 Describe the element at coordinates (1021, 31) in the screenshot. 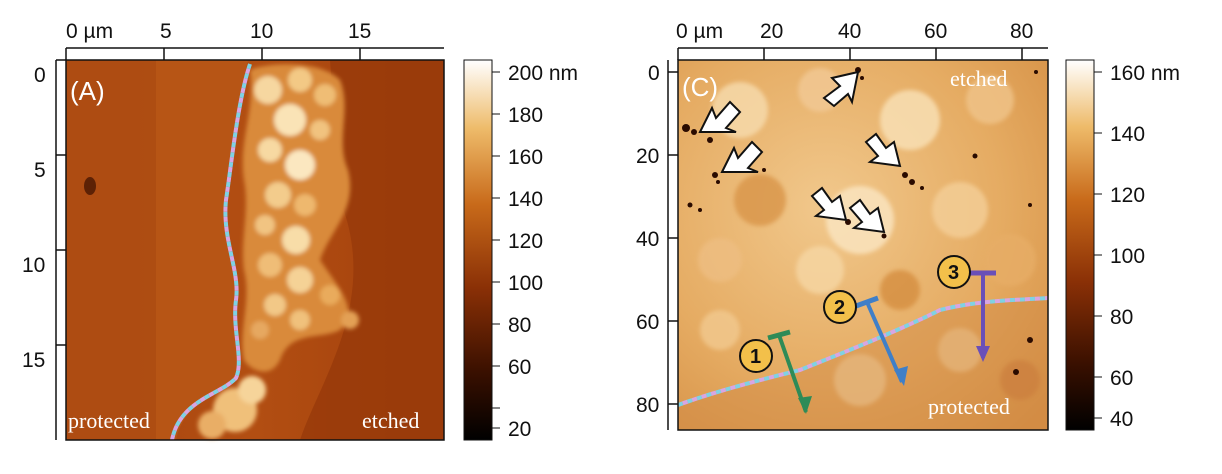

I see `x-tick-label: 80` at that location.